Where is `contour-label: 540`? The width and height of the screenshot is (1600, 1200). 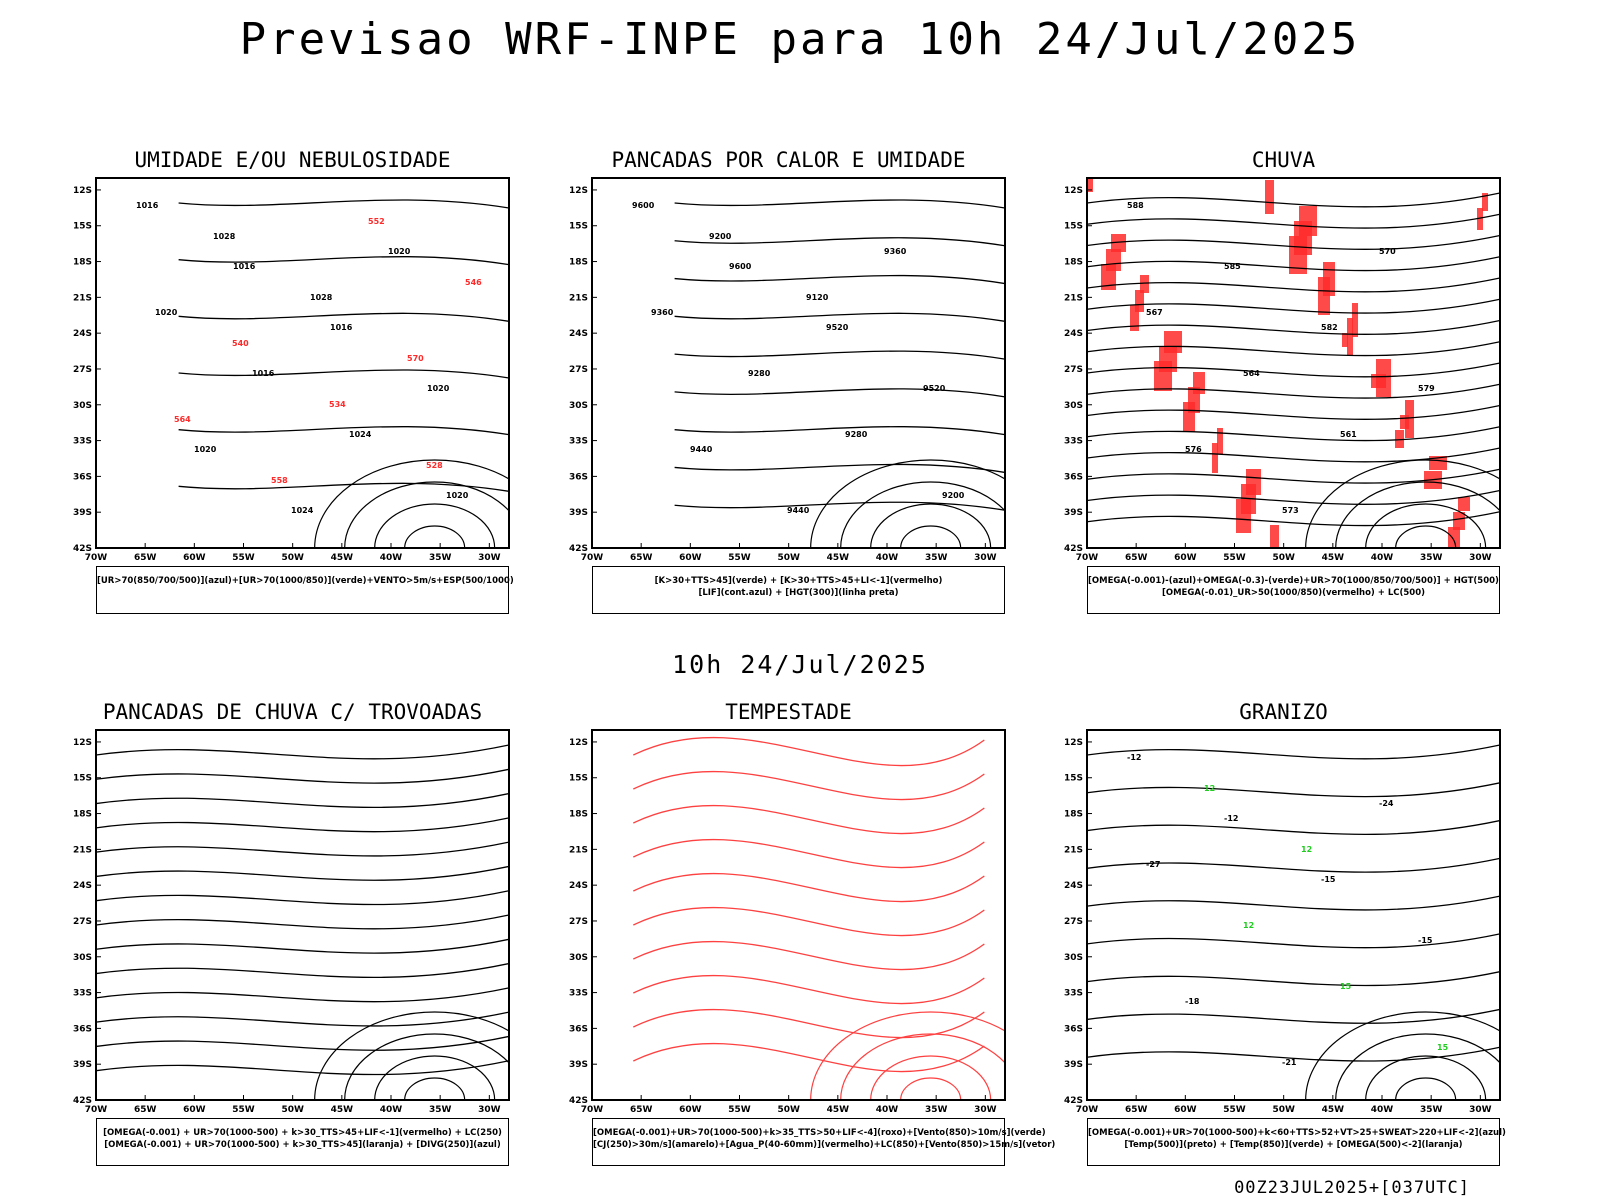 contour-label: 540 is located at coordinates (240, 343).